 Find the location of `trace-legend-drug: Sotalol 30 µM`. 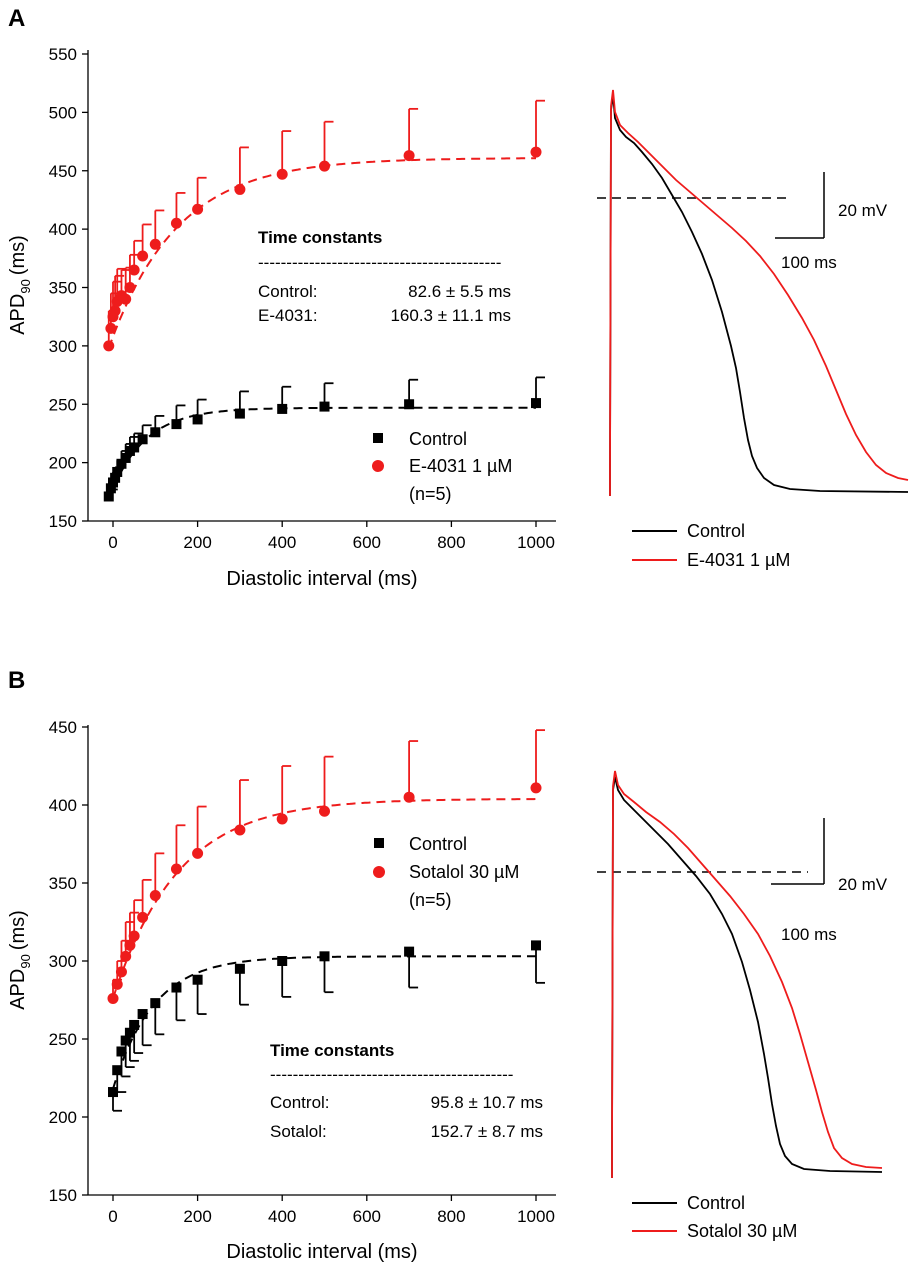

trace-legend-drug: Sotalol 30 µM is located at coordinates (742, 1231).